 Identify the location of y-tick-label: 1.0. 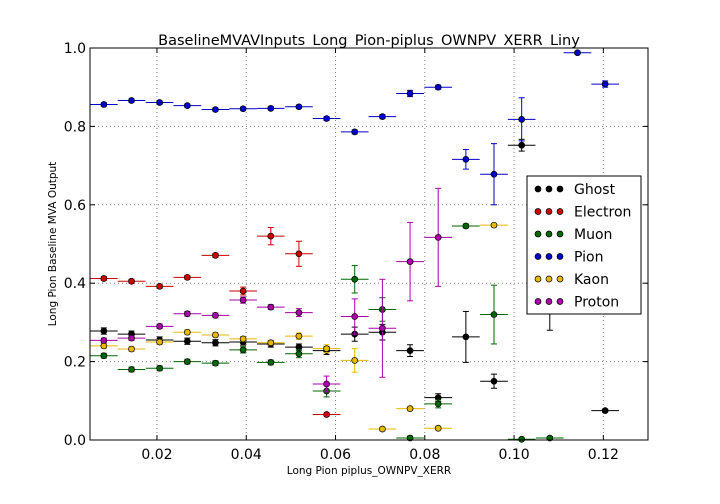
(75, 49).